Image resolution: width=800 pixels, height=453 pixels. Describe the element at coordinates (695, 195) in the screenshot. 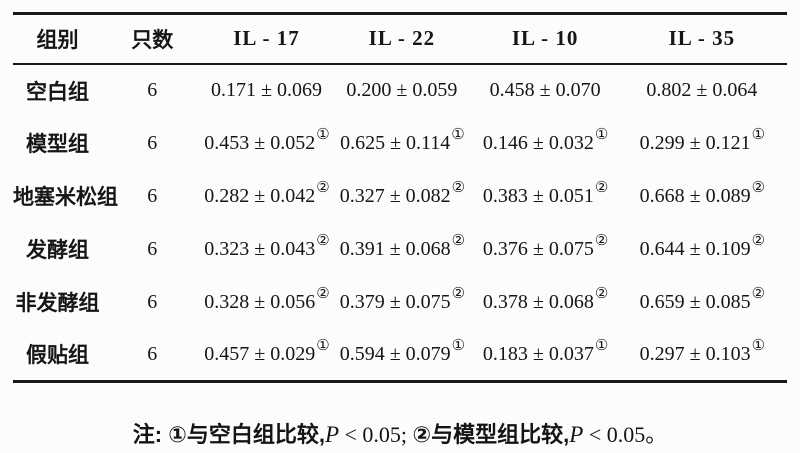

I see `value-text: 0.668 ± 0.089` at that location.